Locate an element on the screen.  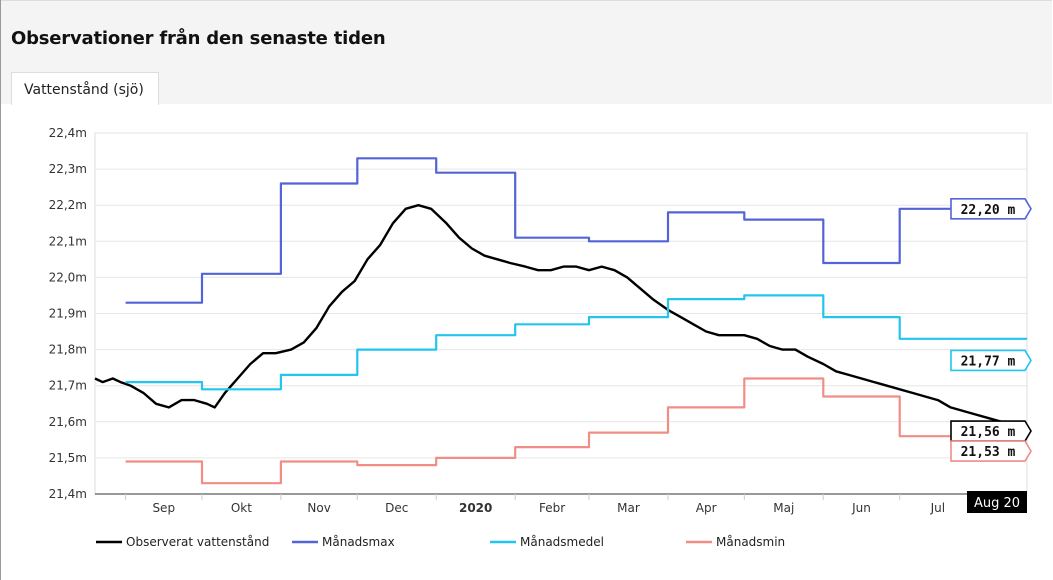
x-tick-label: Jul is located at coordinates (937, 508).